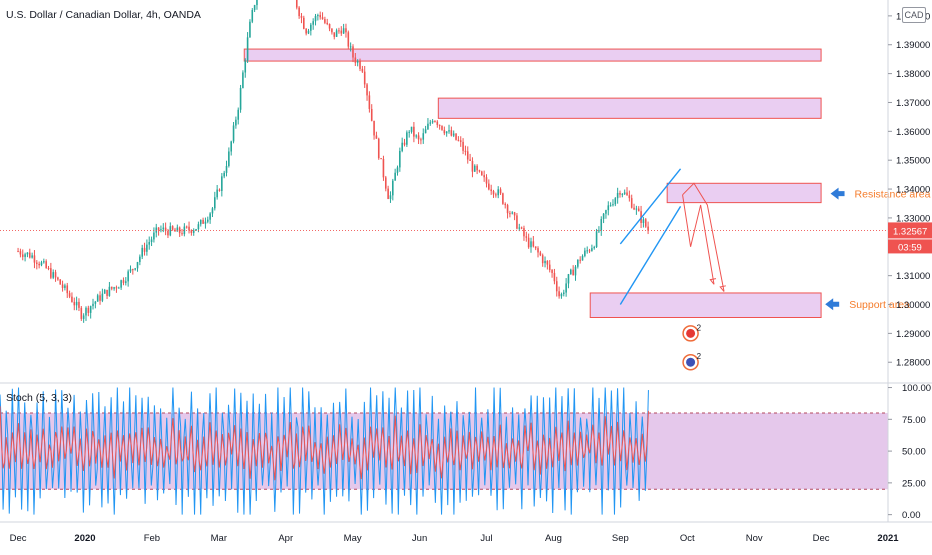 Image resolution: width=932 pixels, height=555 pixels. I want to click on annotation-label: Support area, so click(879, 305).